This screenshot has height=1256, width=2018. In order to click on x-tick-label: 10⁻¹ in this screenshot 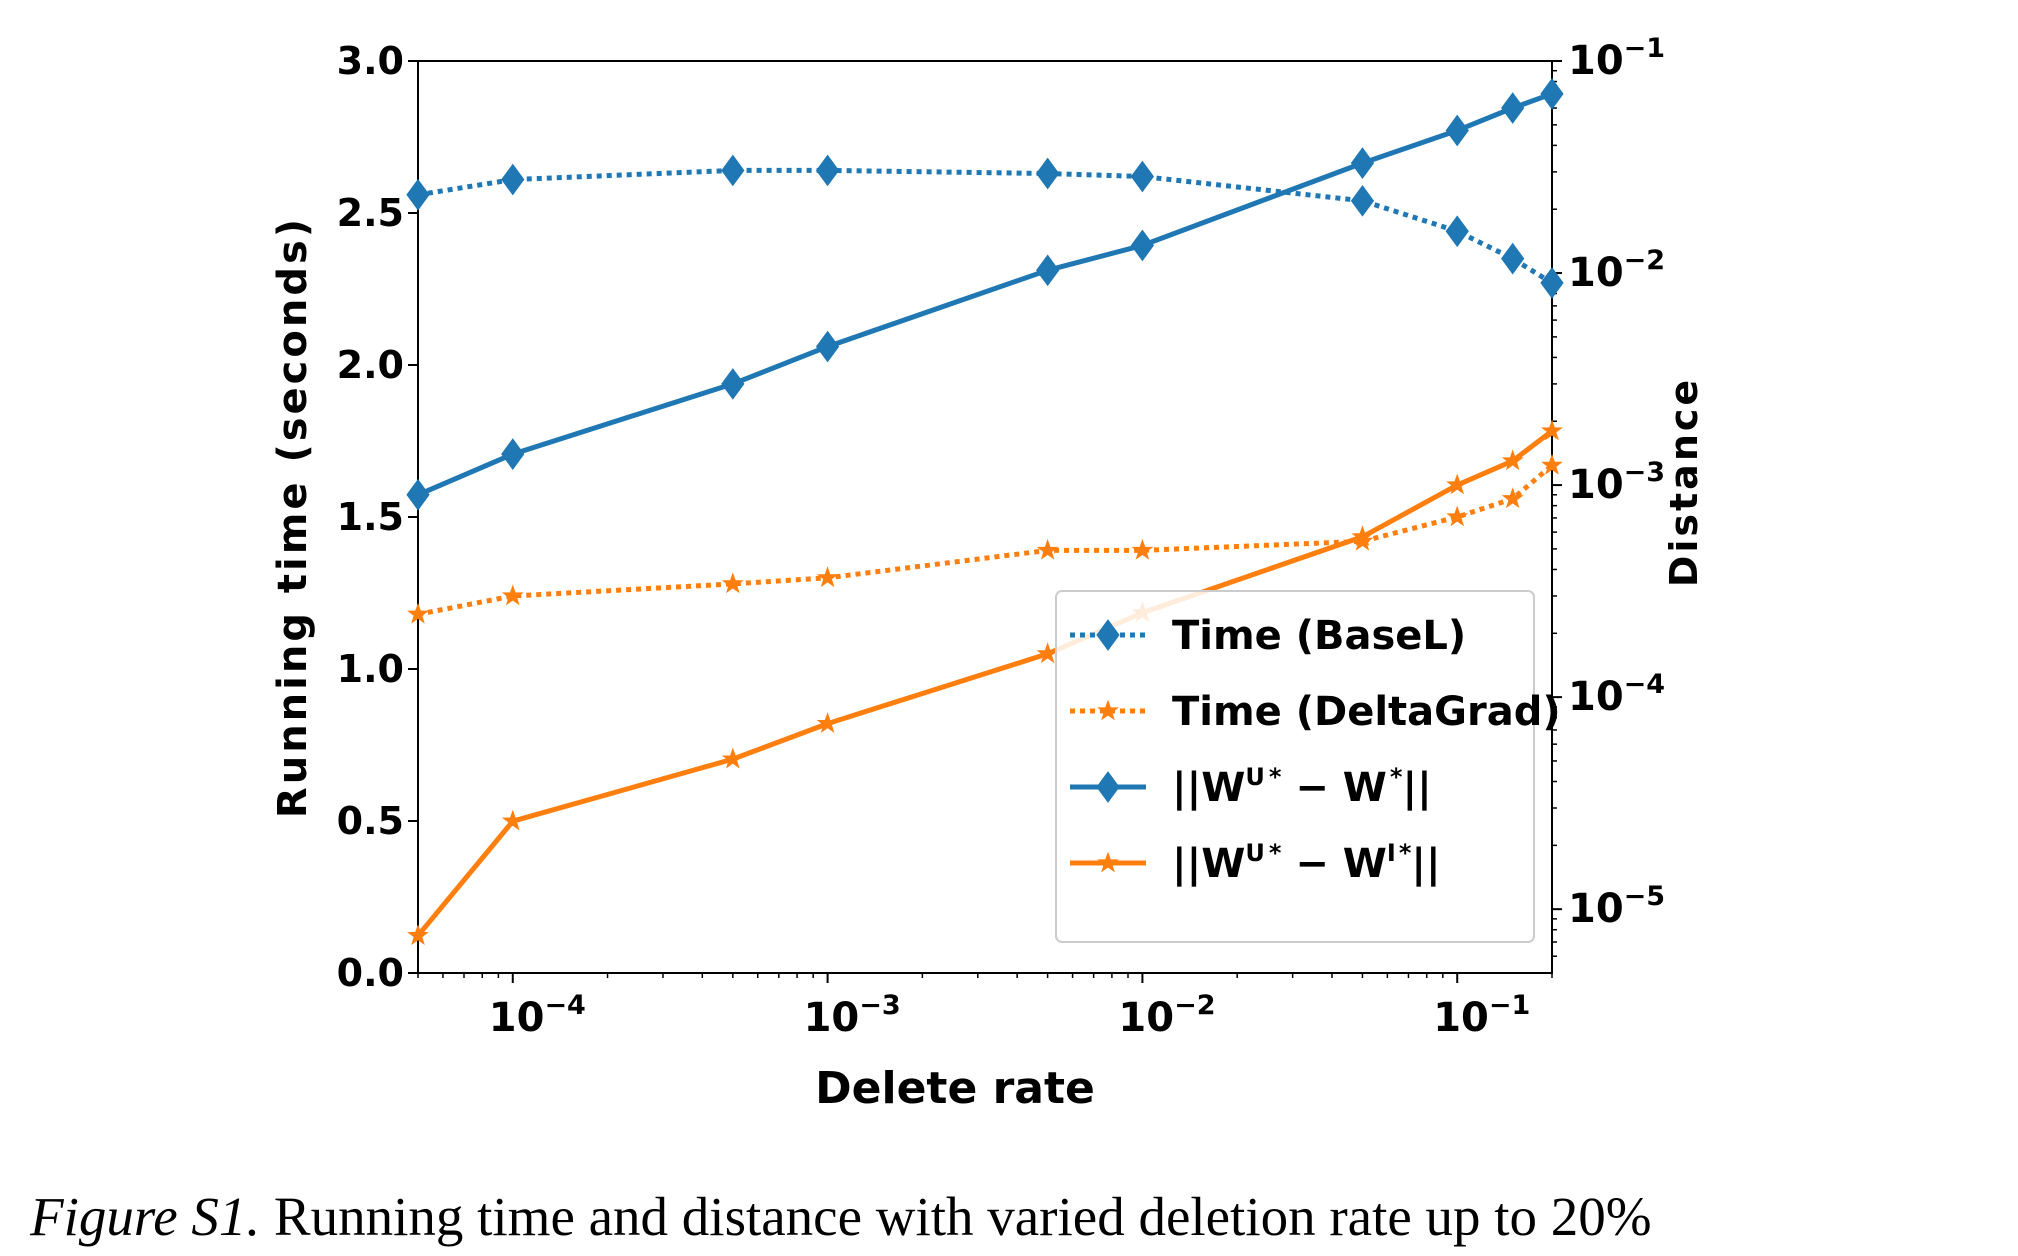, I will do `click(1481, 1015)`.